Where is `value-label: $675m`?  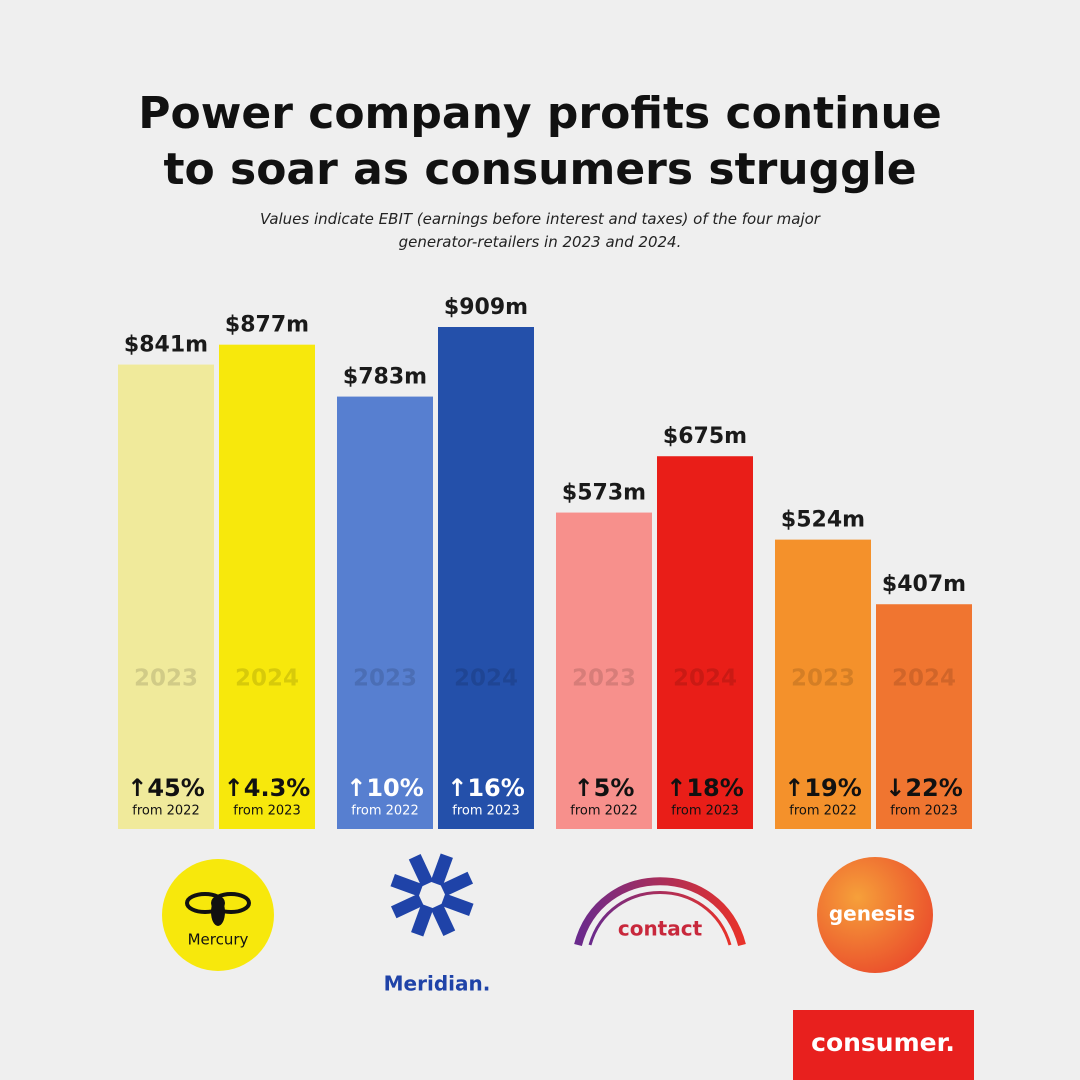 value-label: $675m is located at coordinates (705, 436).